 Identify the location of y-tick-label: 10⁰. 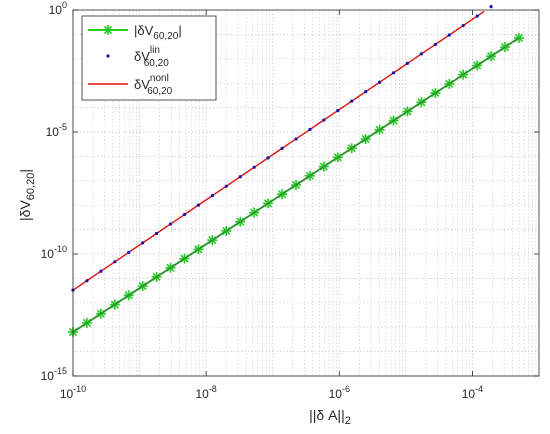
(58, 8).